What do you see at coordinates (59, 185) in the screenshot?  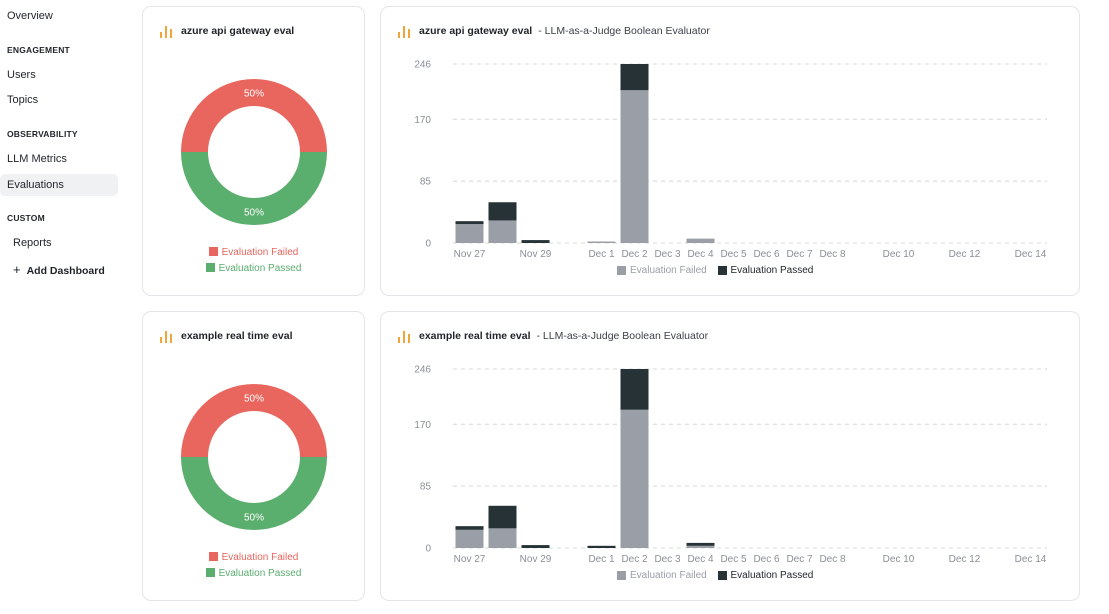 I see `nav-evaluations: Evaluations` at bounding box center [59, 185].